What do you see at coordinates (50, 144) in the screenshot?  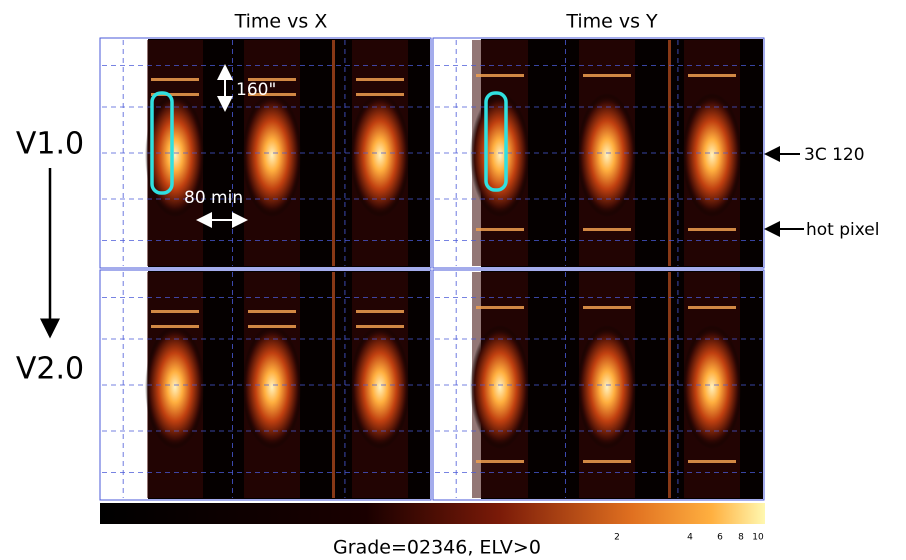 I see `row-label: V1.0` at bounding box center [50, 144].